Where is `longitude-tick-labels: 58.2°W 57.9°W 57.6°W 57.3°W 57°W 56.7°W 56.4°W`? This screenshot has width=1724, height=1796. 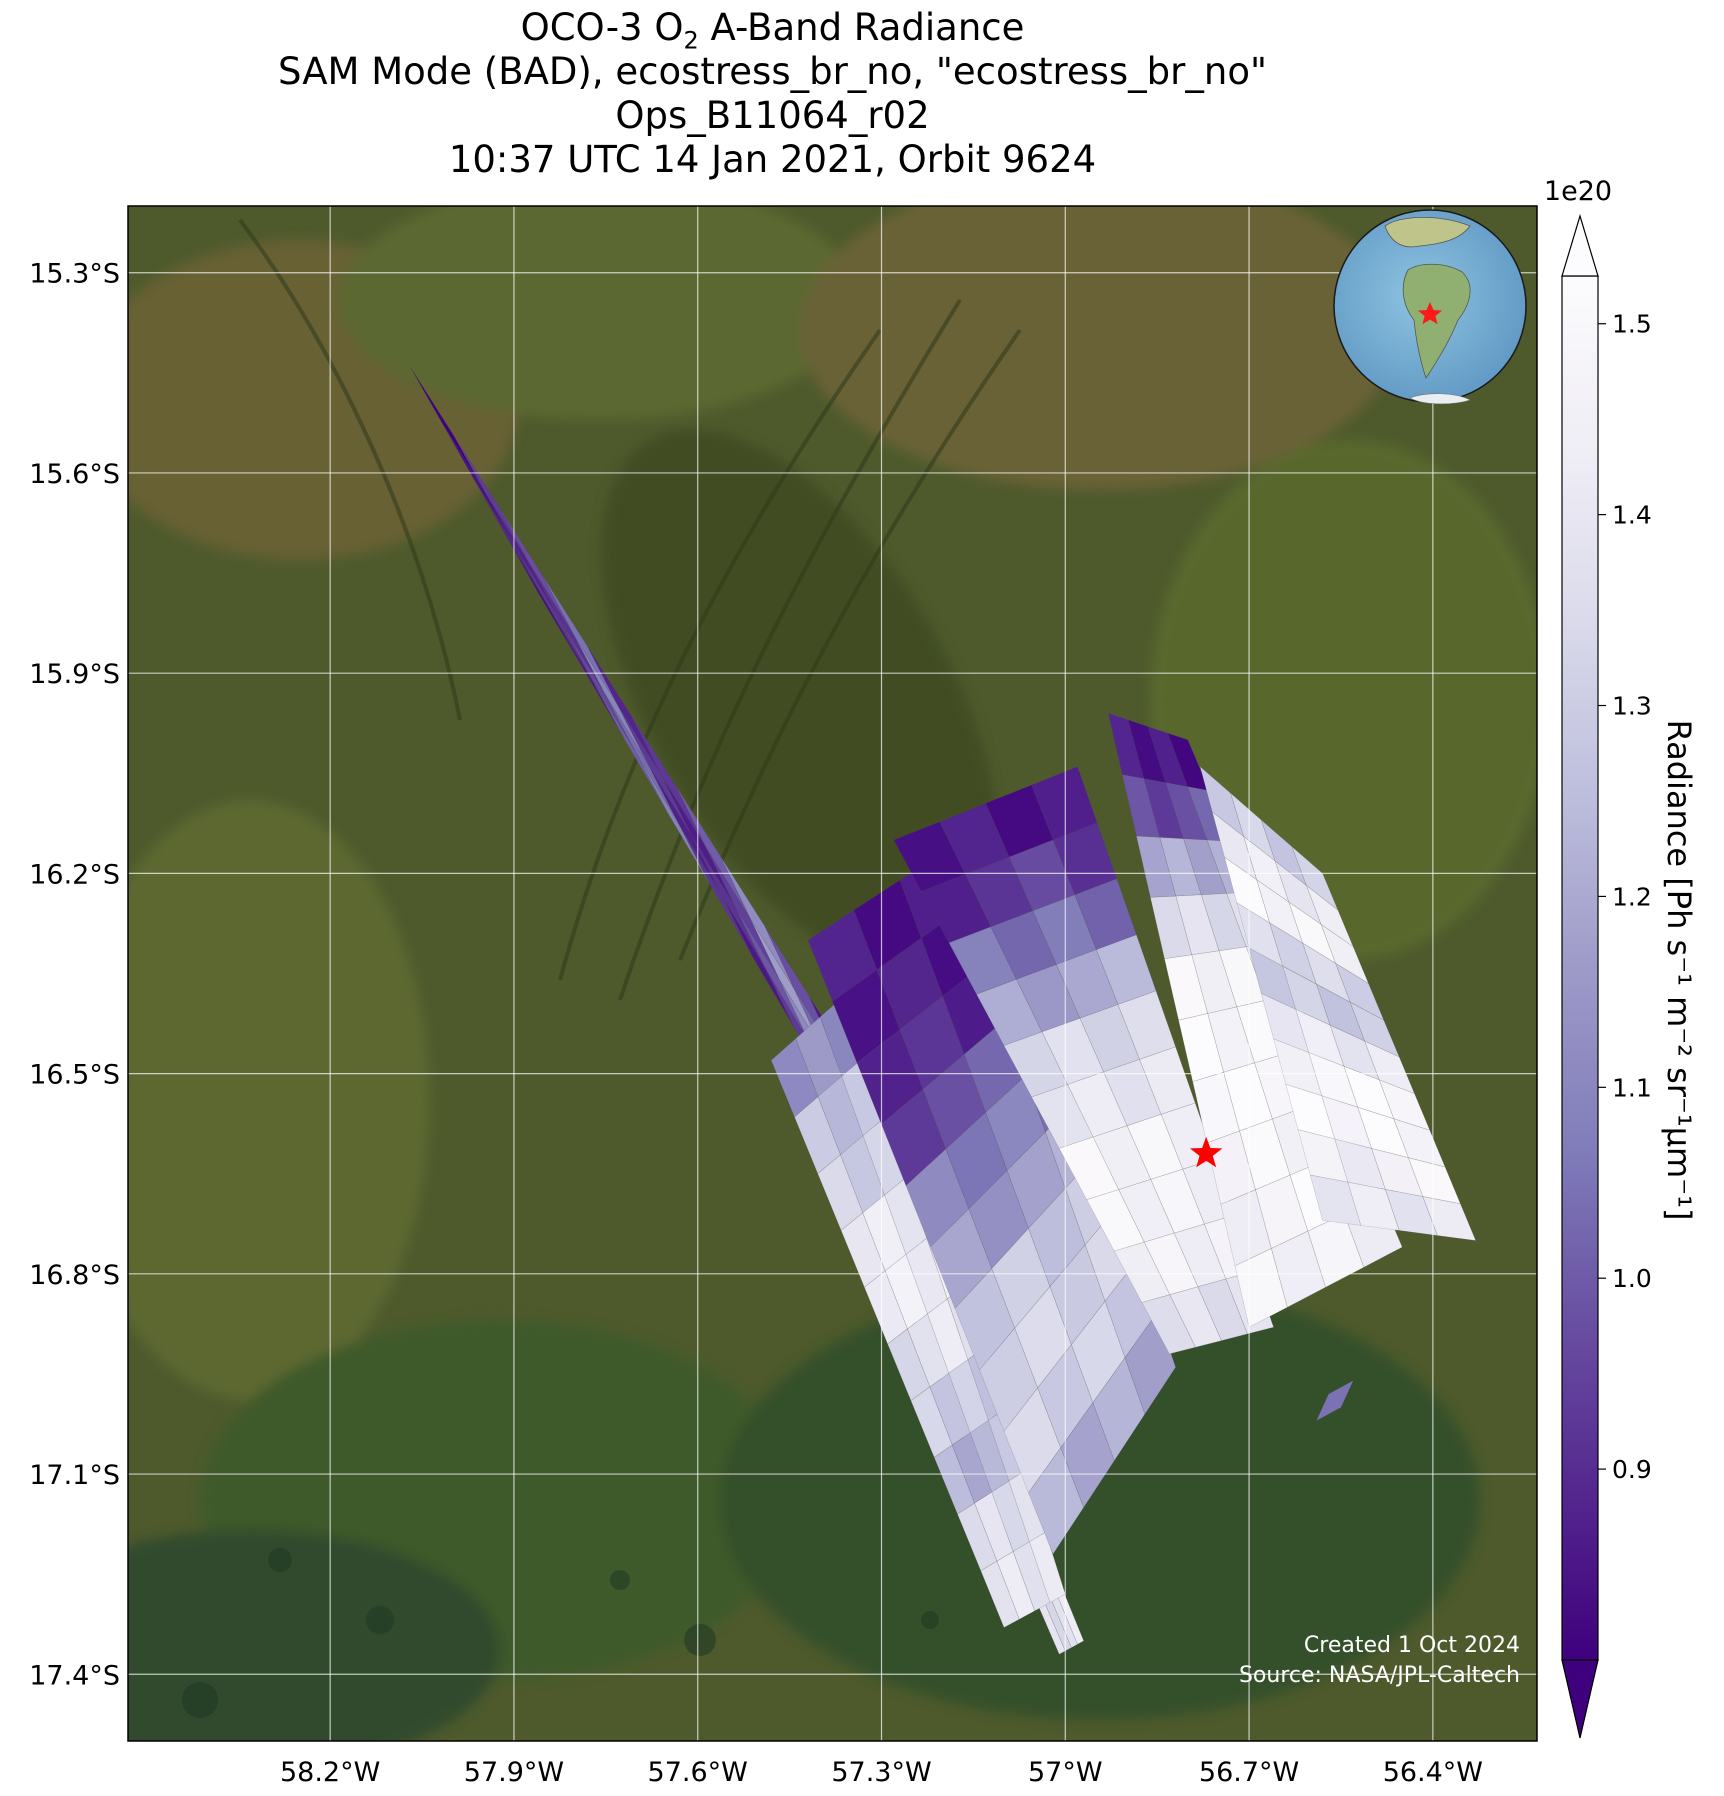 longitude-tick-labels: 58.2°W 57.9°W 57.6°W 57.3°W 57°W 56.7°W 56.4°W is located at coordinates (881, 1772).